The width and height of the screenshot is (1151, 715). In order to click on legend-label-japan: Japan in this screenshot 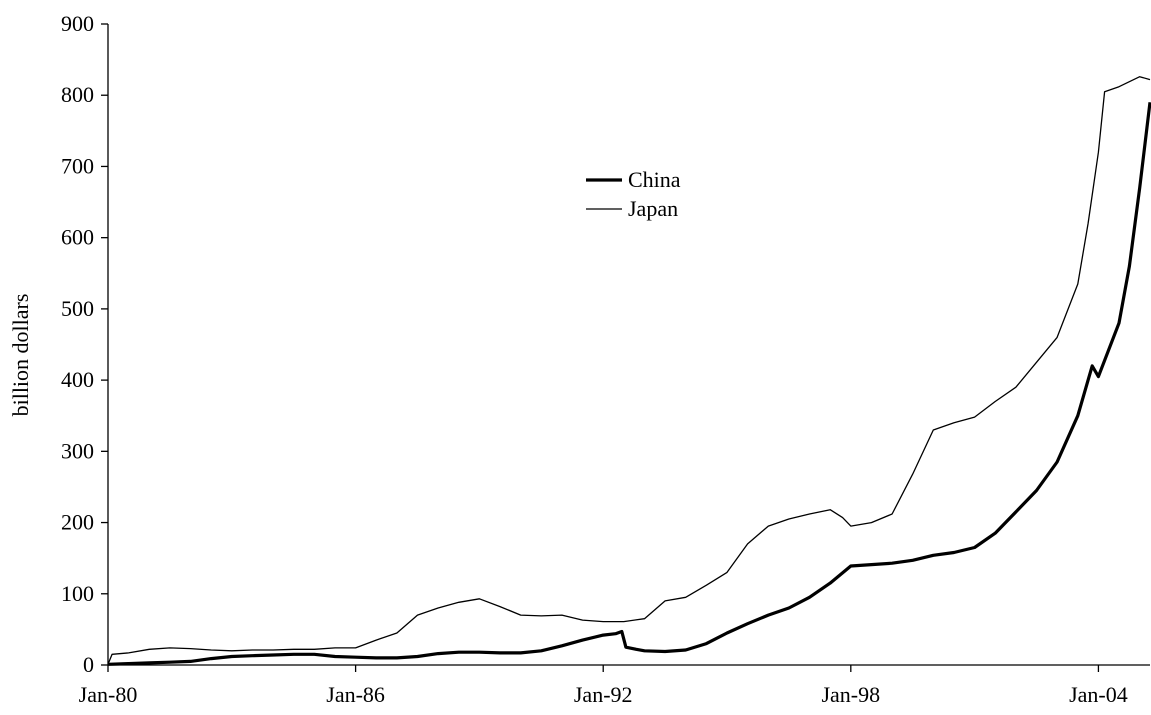, I will do `click(653, 208)`.